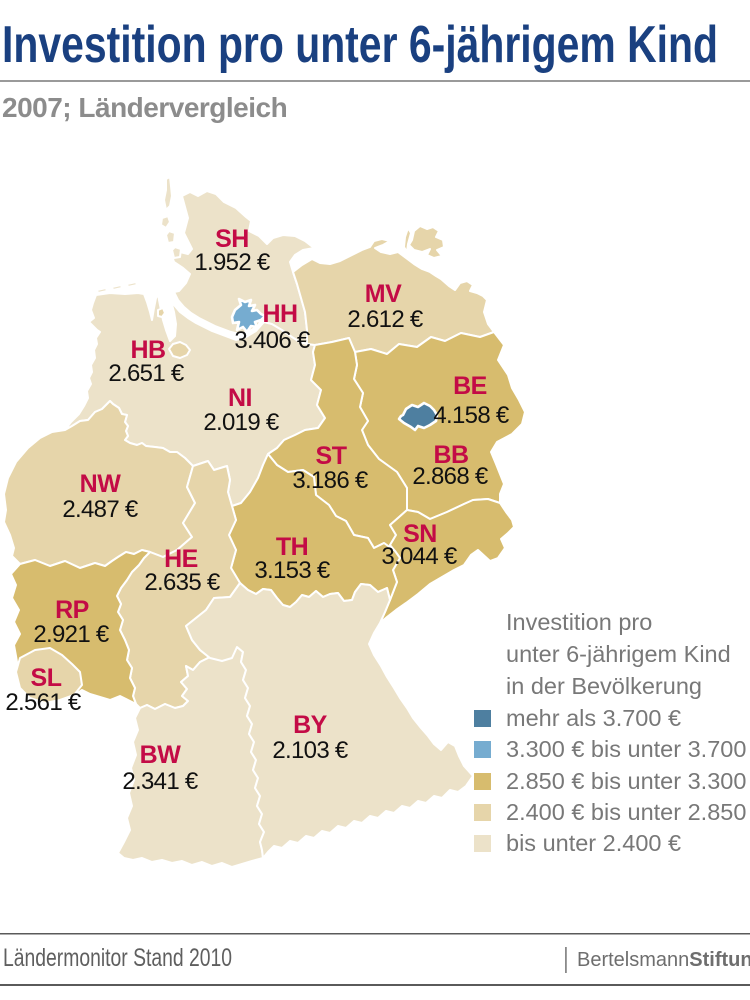  I want to click on svg-text: BE, so click(470, 386).